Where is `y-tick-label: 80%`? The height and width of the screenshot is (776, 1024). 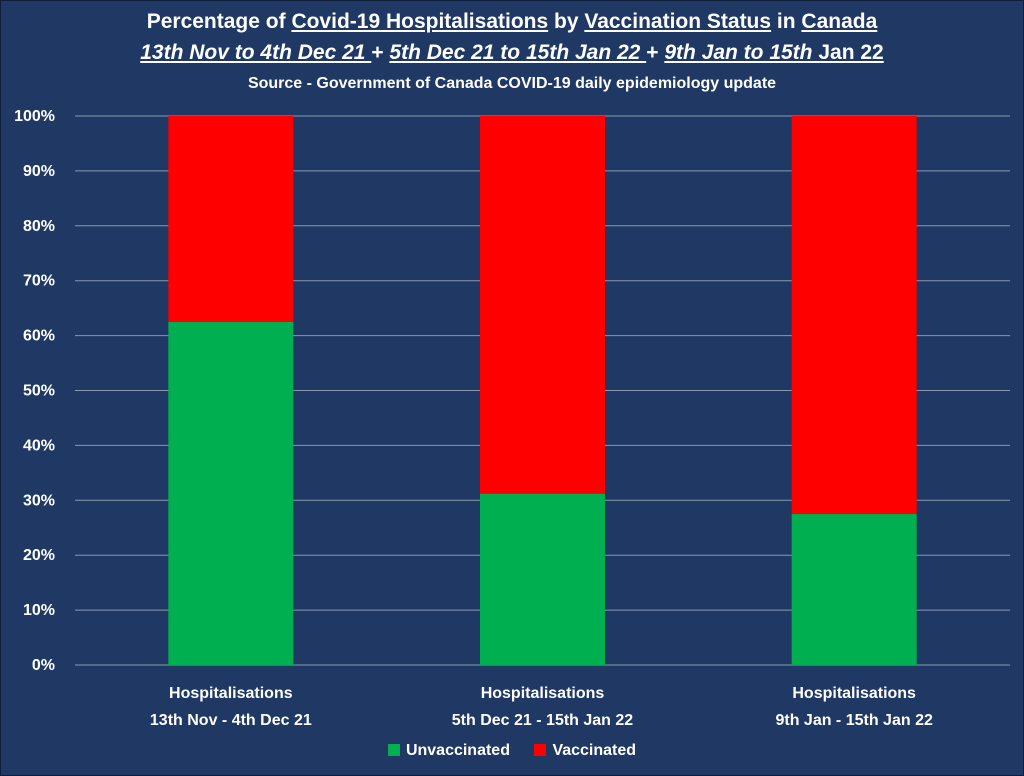
y-tick-label: 80% is located at coordinates (39, 226).